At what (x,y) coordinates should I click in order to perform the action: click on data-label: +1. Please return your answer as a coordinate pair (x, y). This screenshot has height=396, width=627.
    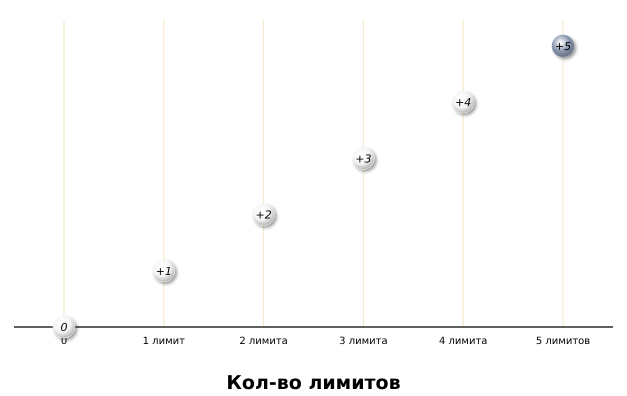
    Looking at the image, I should click on (164, 271).